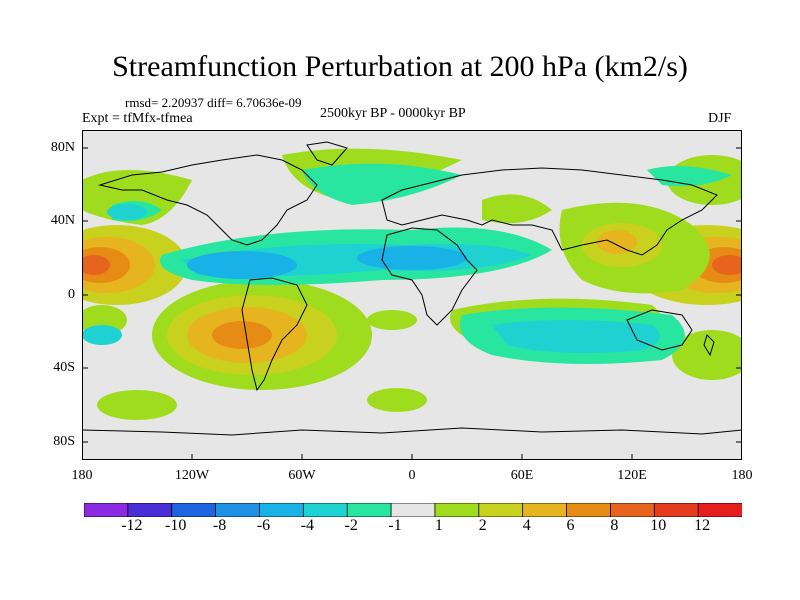 The width and height of the screenshot is (800, 600). Describe the element at coordinates (307, 525) in the screenshot. I see `colorbar-label: -4` at that location.